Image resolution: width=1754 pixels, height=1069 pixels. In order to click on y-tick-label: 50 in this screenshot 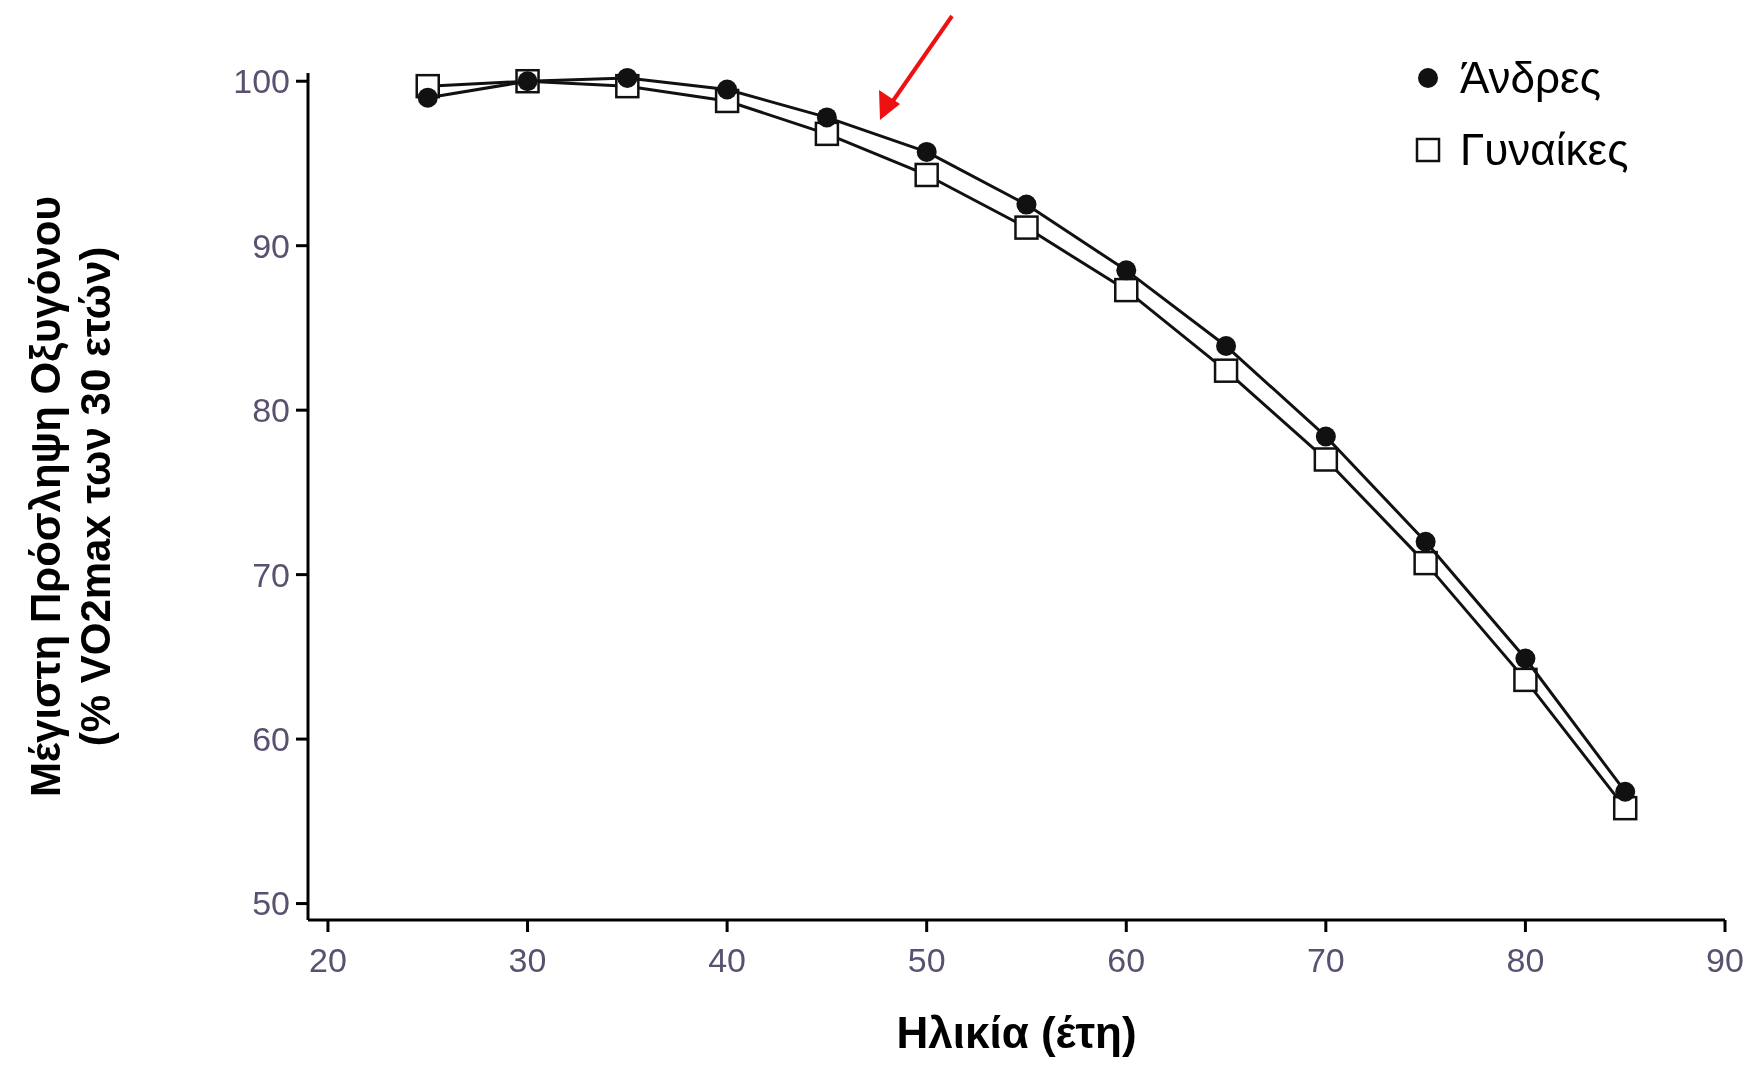, I will do `click(271, 903)`.